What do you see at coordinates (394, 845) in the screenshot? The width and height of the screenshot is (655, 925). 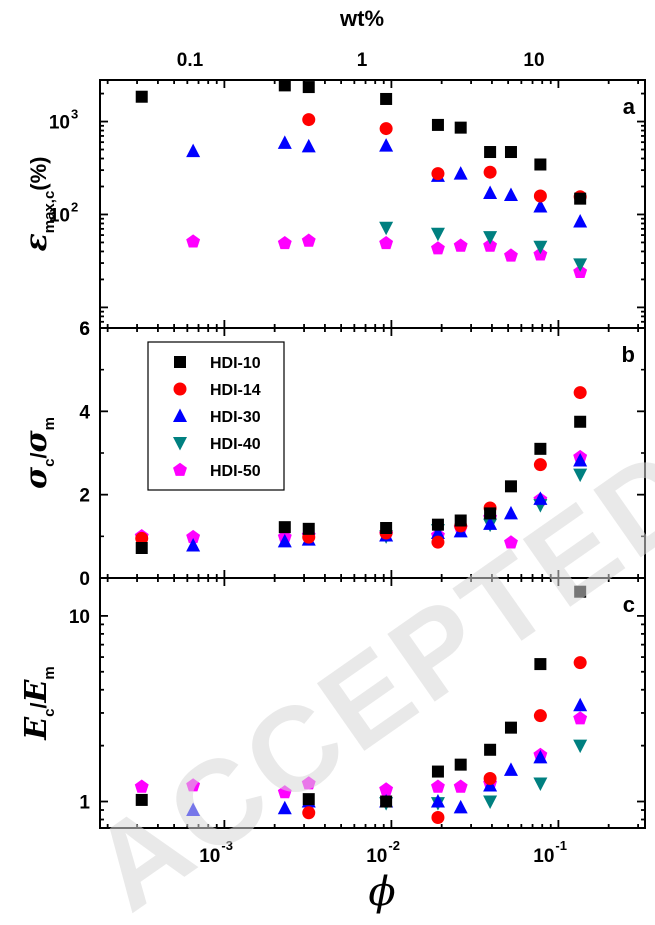 I see `x-tick-label-exponent: -2` at bounding box center [394, 845].